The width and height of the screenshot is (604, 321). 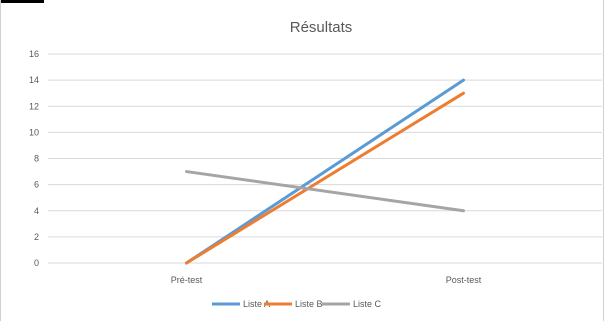 I want to click on x-axis-ticks: Pré-test Post-test, so click(x=326, y=280).